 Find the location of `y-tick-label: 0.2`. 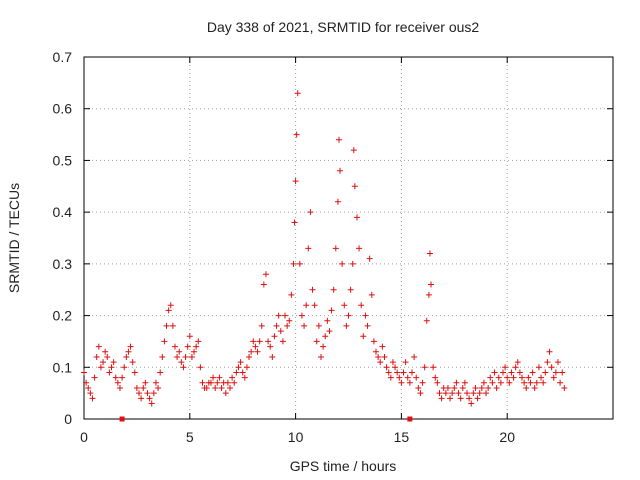

y-tick-label: 0.2 is located at coordinates (63, 316).